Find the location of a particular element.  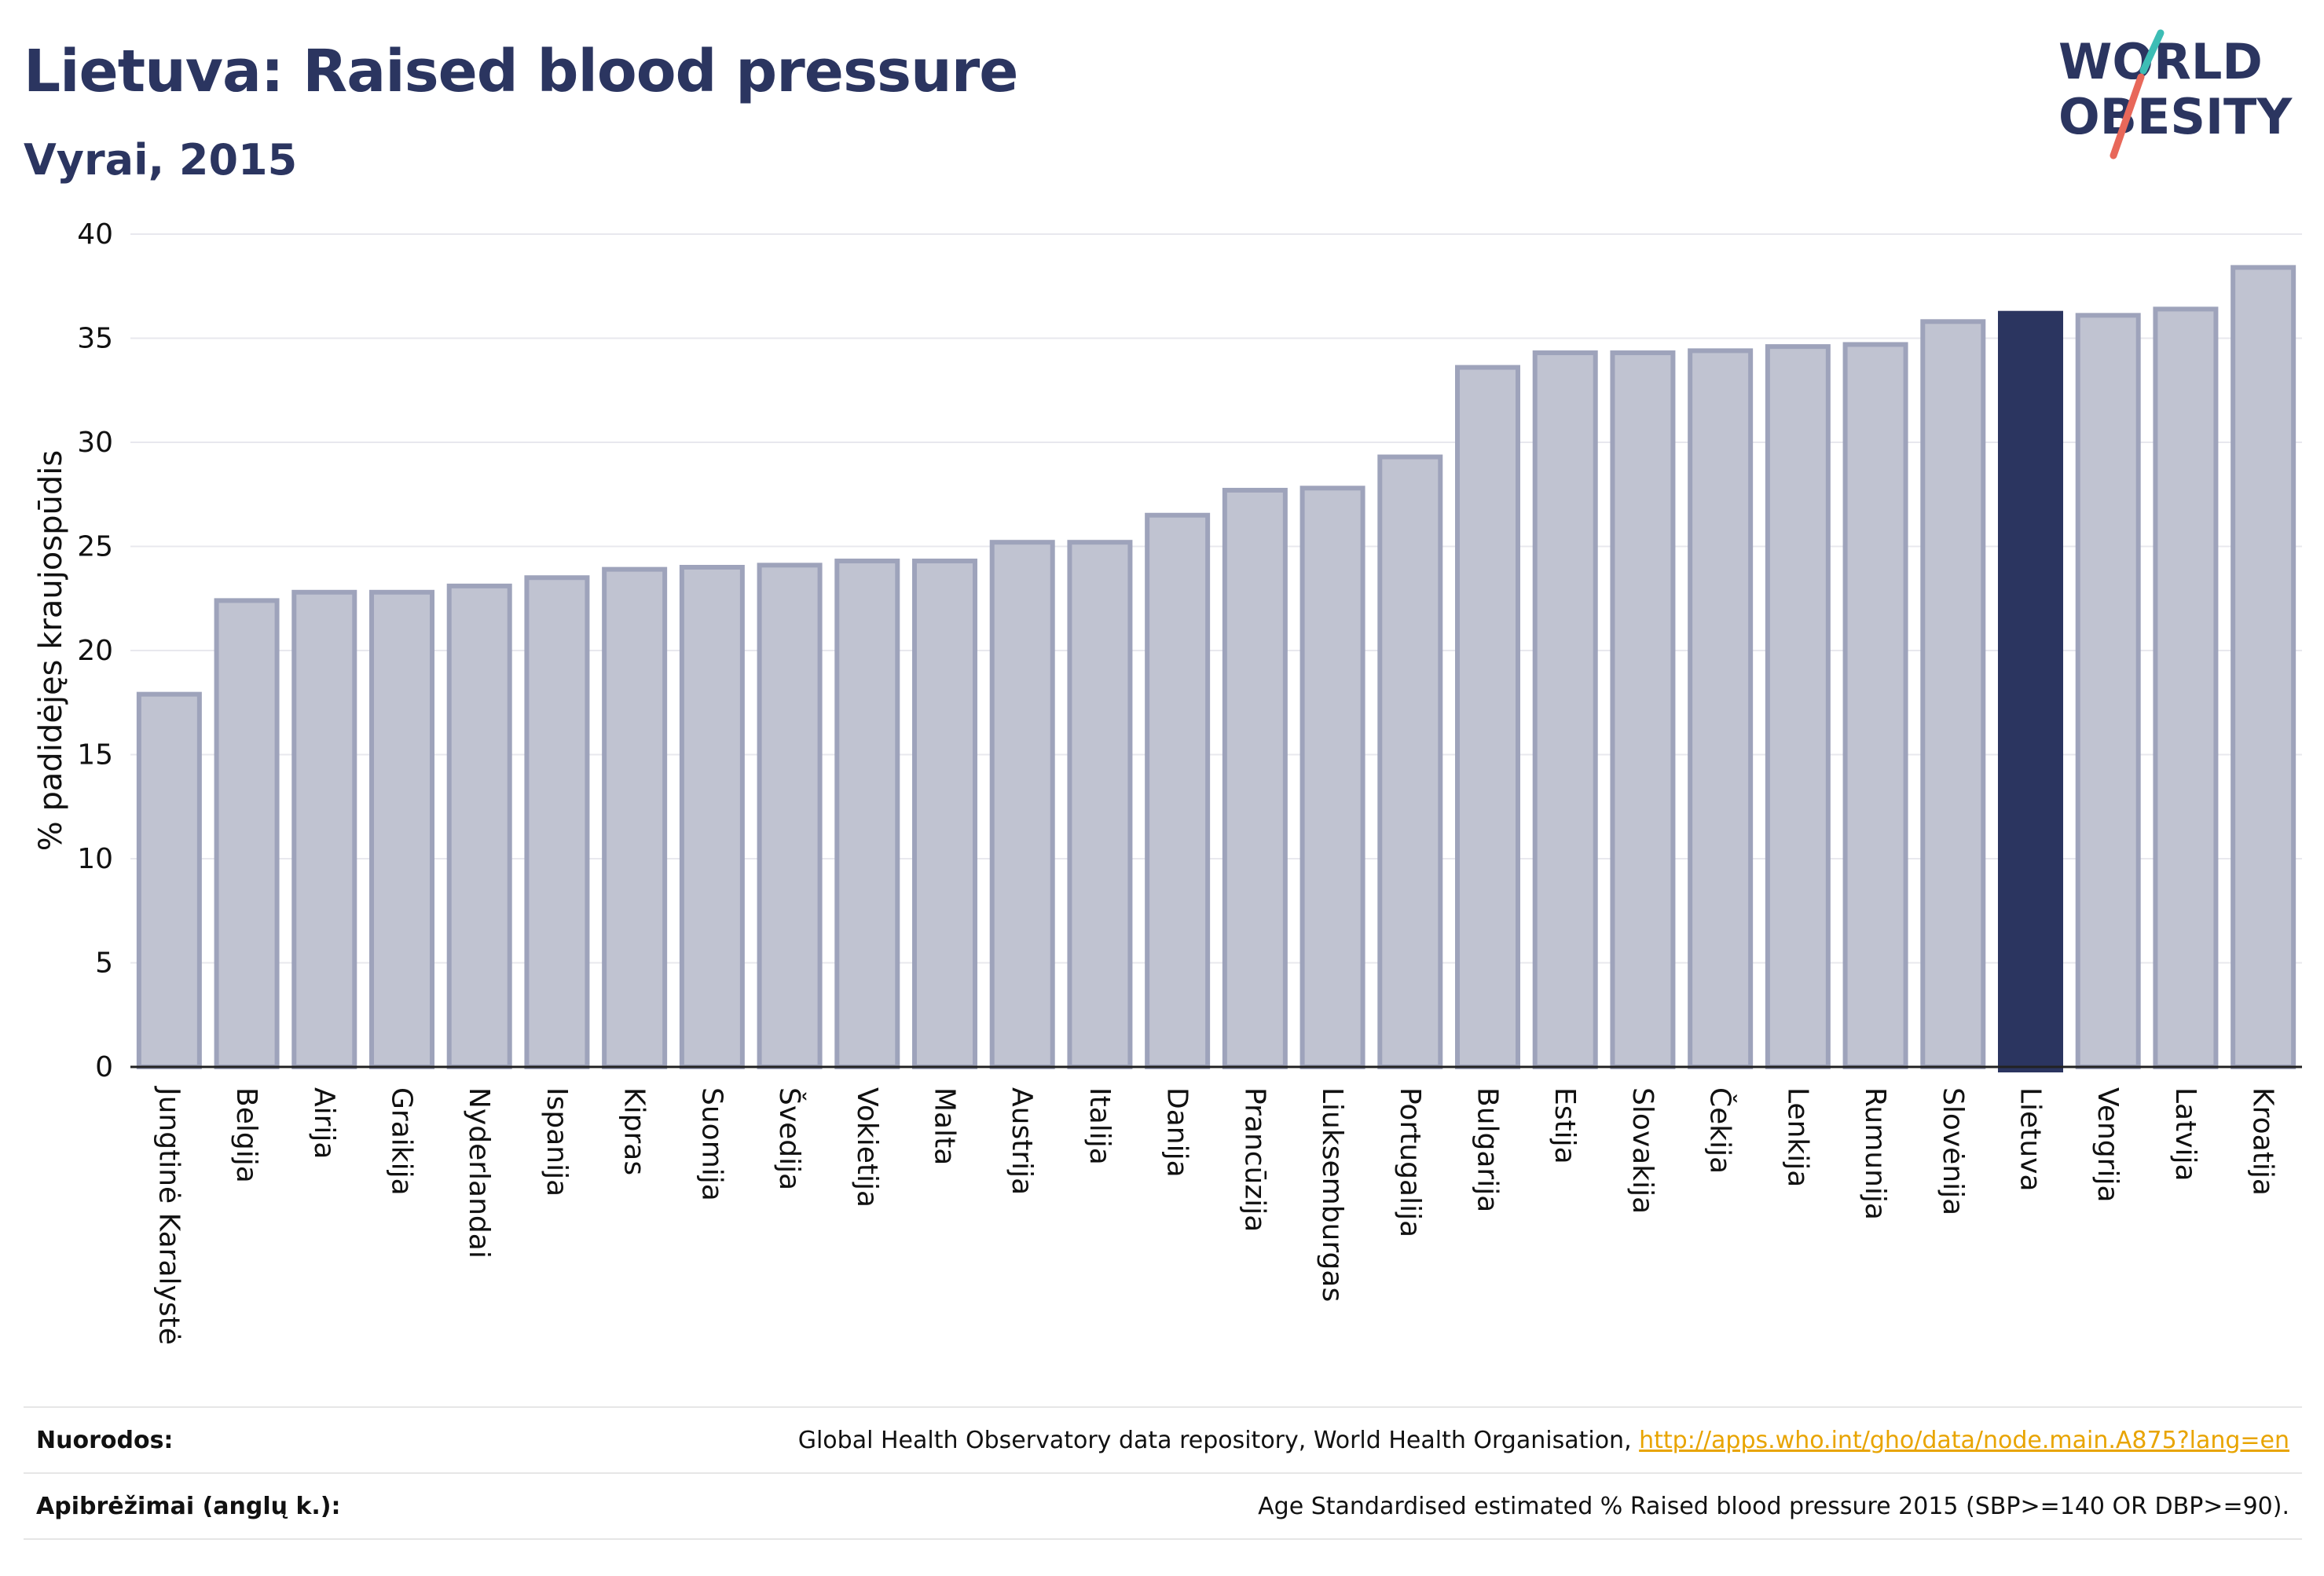

page-title: Lietuva: Raised blood pressure is located at coordinates (521, 71).